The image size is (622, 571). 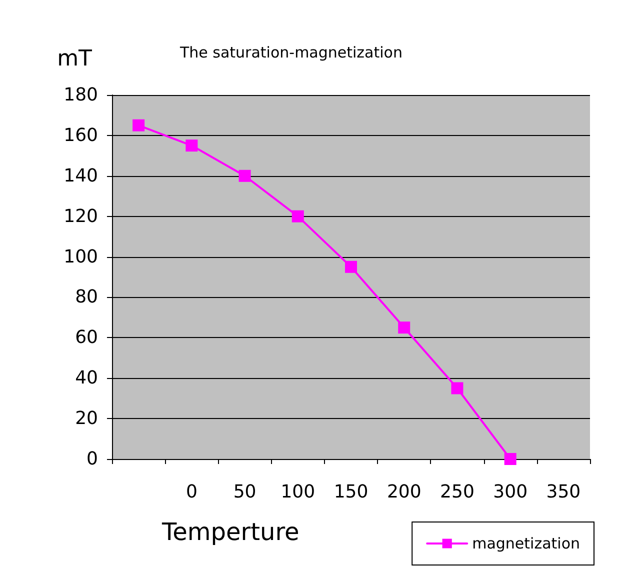 What do you see at coordinates (457, 492) in the screenshot?
I see `x-tick-label: 250` at bounding box center [457, 492].